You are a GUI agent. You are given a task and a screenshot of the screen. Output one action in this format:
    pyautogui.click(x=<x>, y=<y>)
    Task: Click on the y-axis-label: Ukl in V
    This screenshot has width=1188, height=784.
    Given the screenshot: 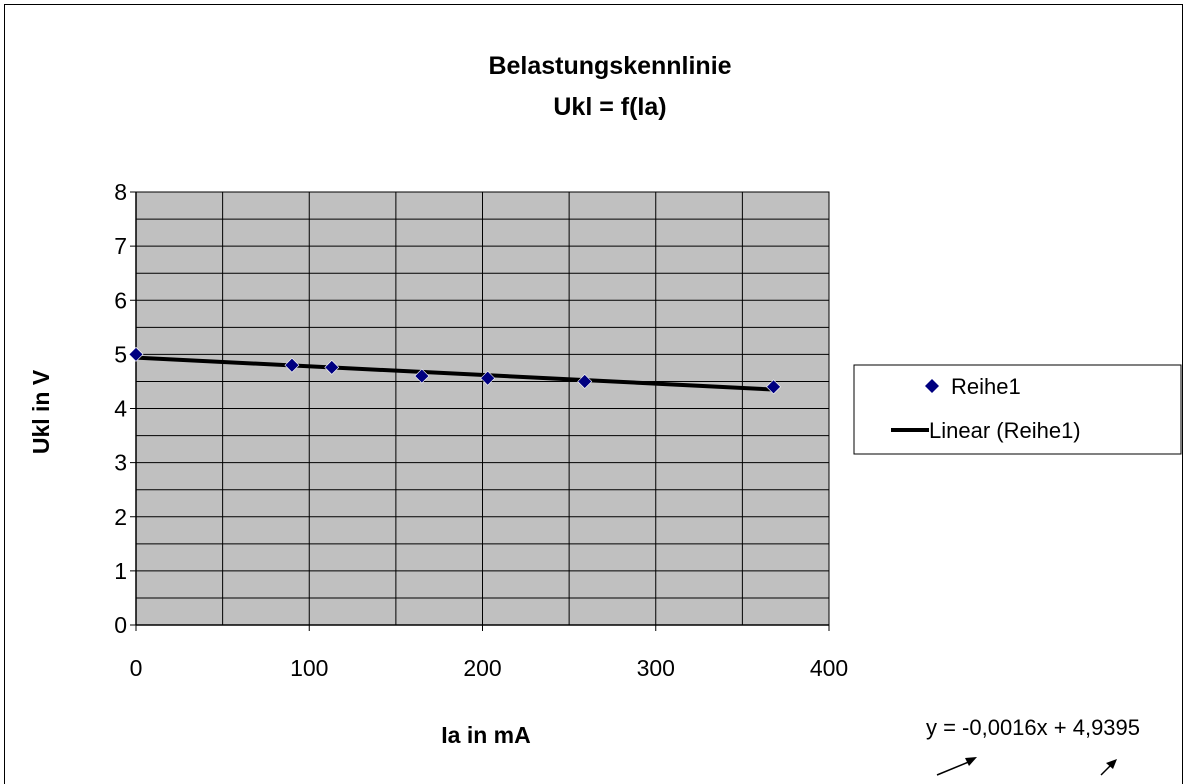 What is the action you would take?
    pyautogui.click(x=41, y=411)
    